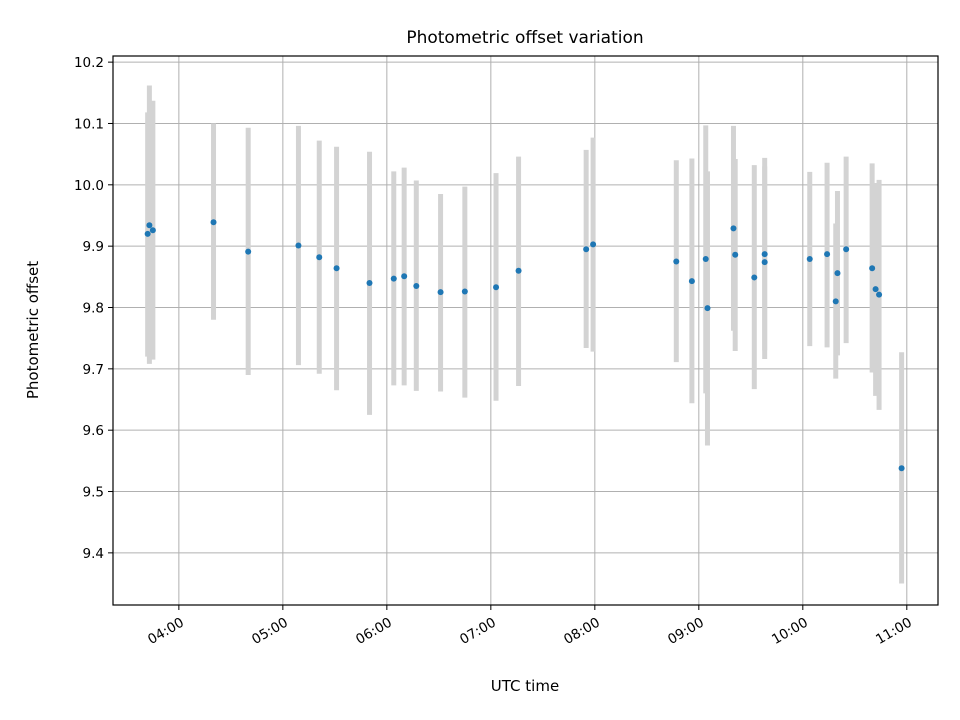 This screenshot has width=960, height=720. What do you see at coordinates (525, 686) in the screenshot?
I see `x-axis-label: UTC time` at bounding box center [525, 686].